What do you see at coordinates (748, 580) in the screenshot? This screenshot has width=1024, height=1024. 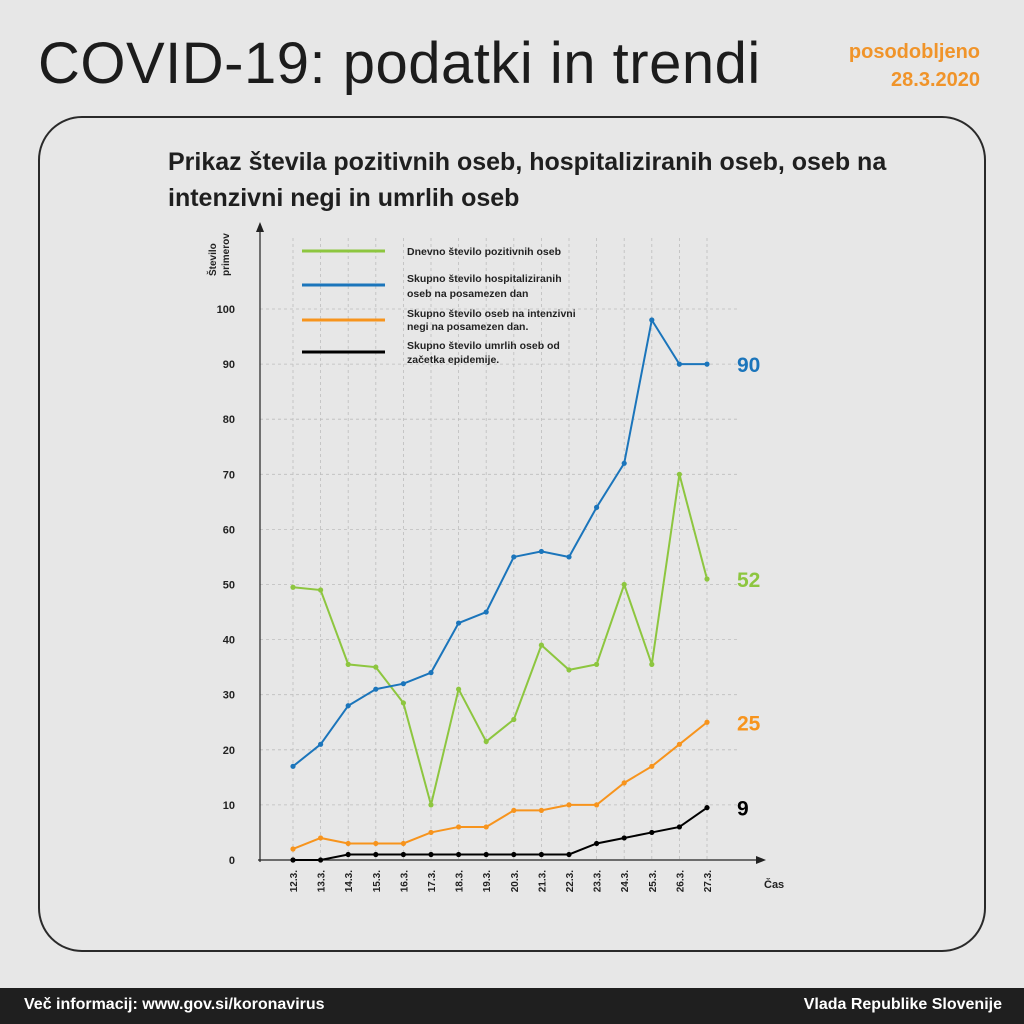 I see `end-label-positive: 52` at bounding box center [748, 580].